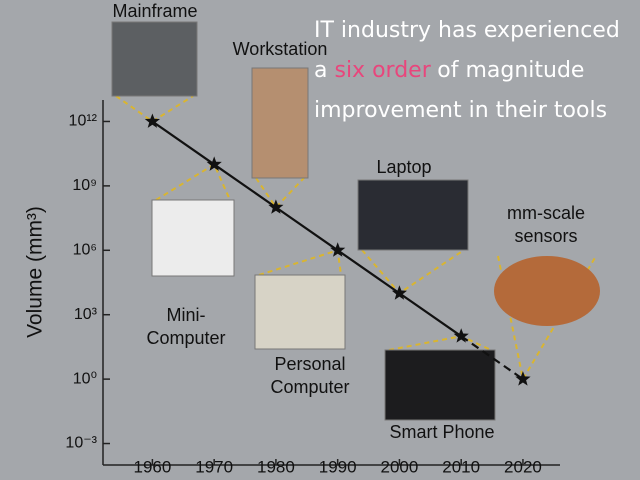 Image resolution: width=640 pixels, height=480 pixels. Describe the element at coordinates (546, 213) in the screenshot. I see `device-label: mm-scale` at that location.